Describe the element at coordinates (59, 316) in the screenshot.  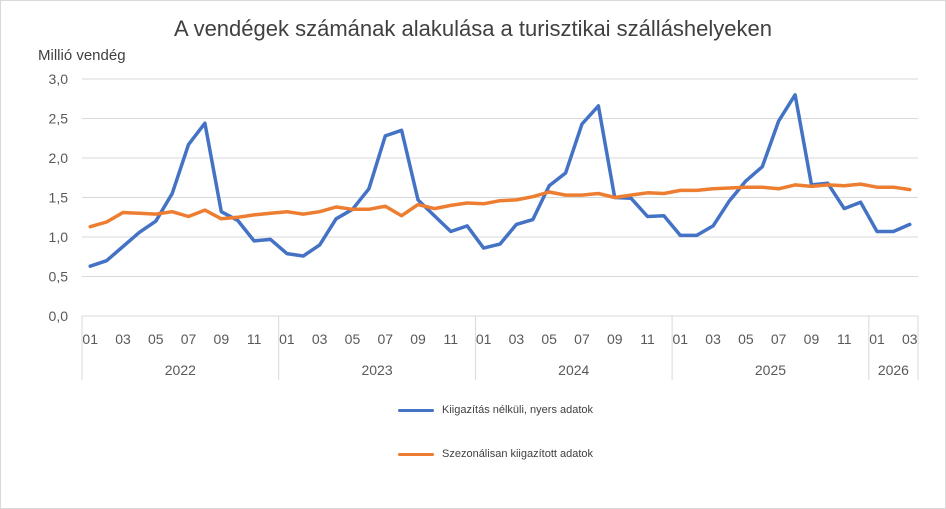
I see `y-tick-label: 0,0` at that location.